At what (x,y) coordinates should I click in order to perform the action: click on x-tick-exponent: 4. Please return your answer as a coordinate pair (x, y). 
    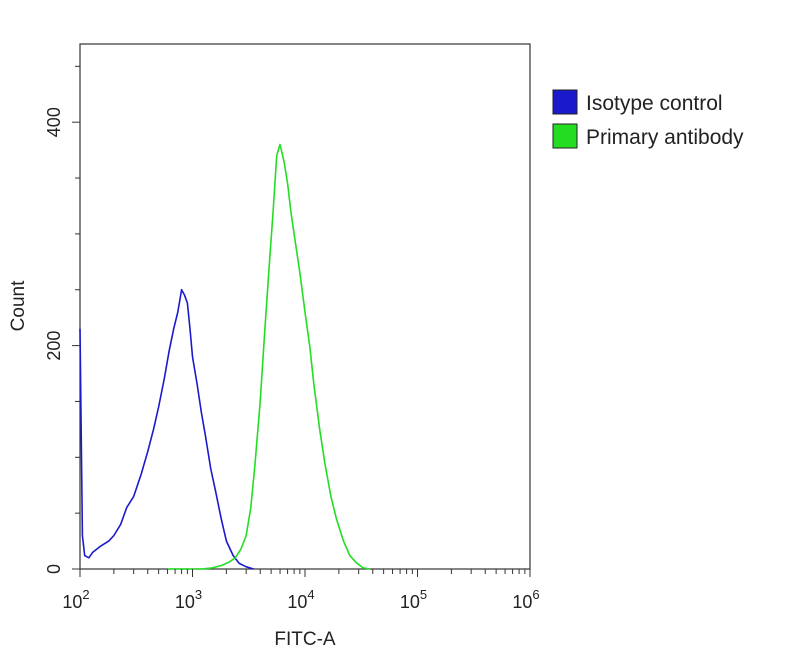
    Looking at the image, I should click on (310, 594).